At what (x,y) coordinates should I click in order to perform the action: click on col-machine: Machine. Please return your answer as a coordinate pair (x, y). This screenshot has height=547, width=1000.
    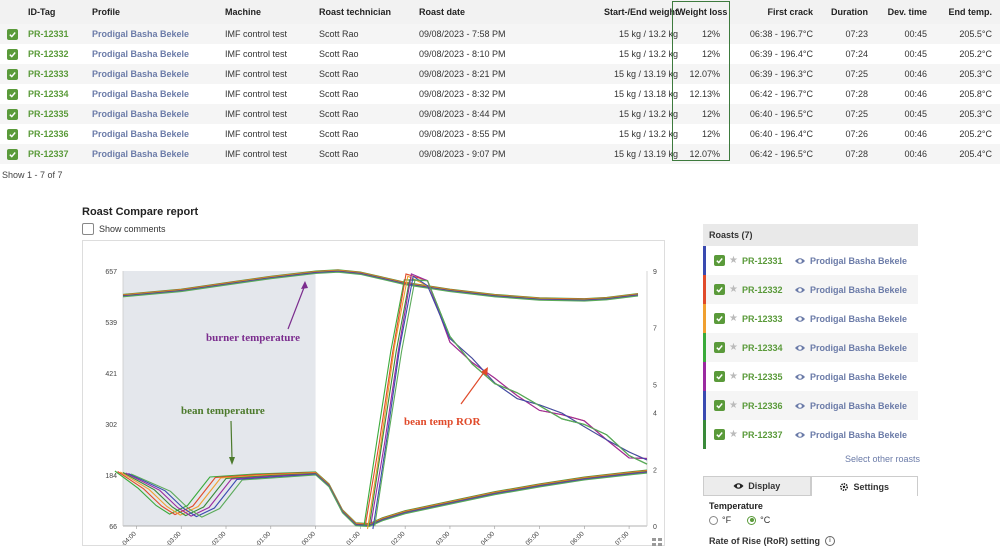
    Looking at the image, I should click on (243, 12).